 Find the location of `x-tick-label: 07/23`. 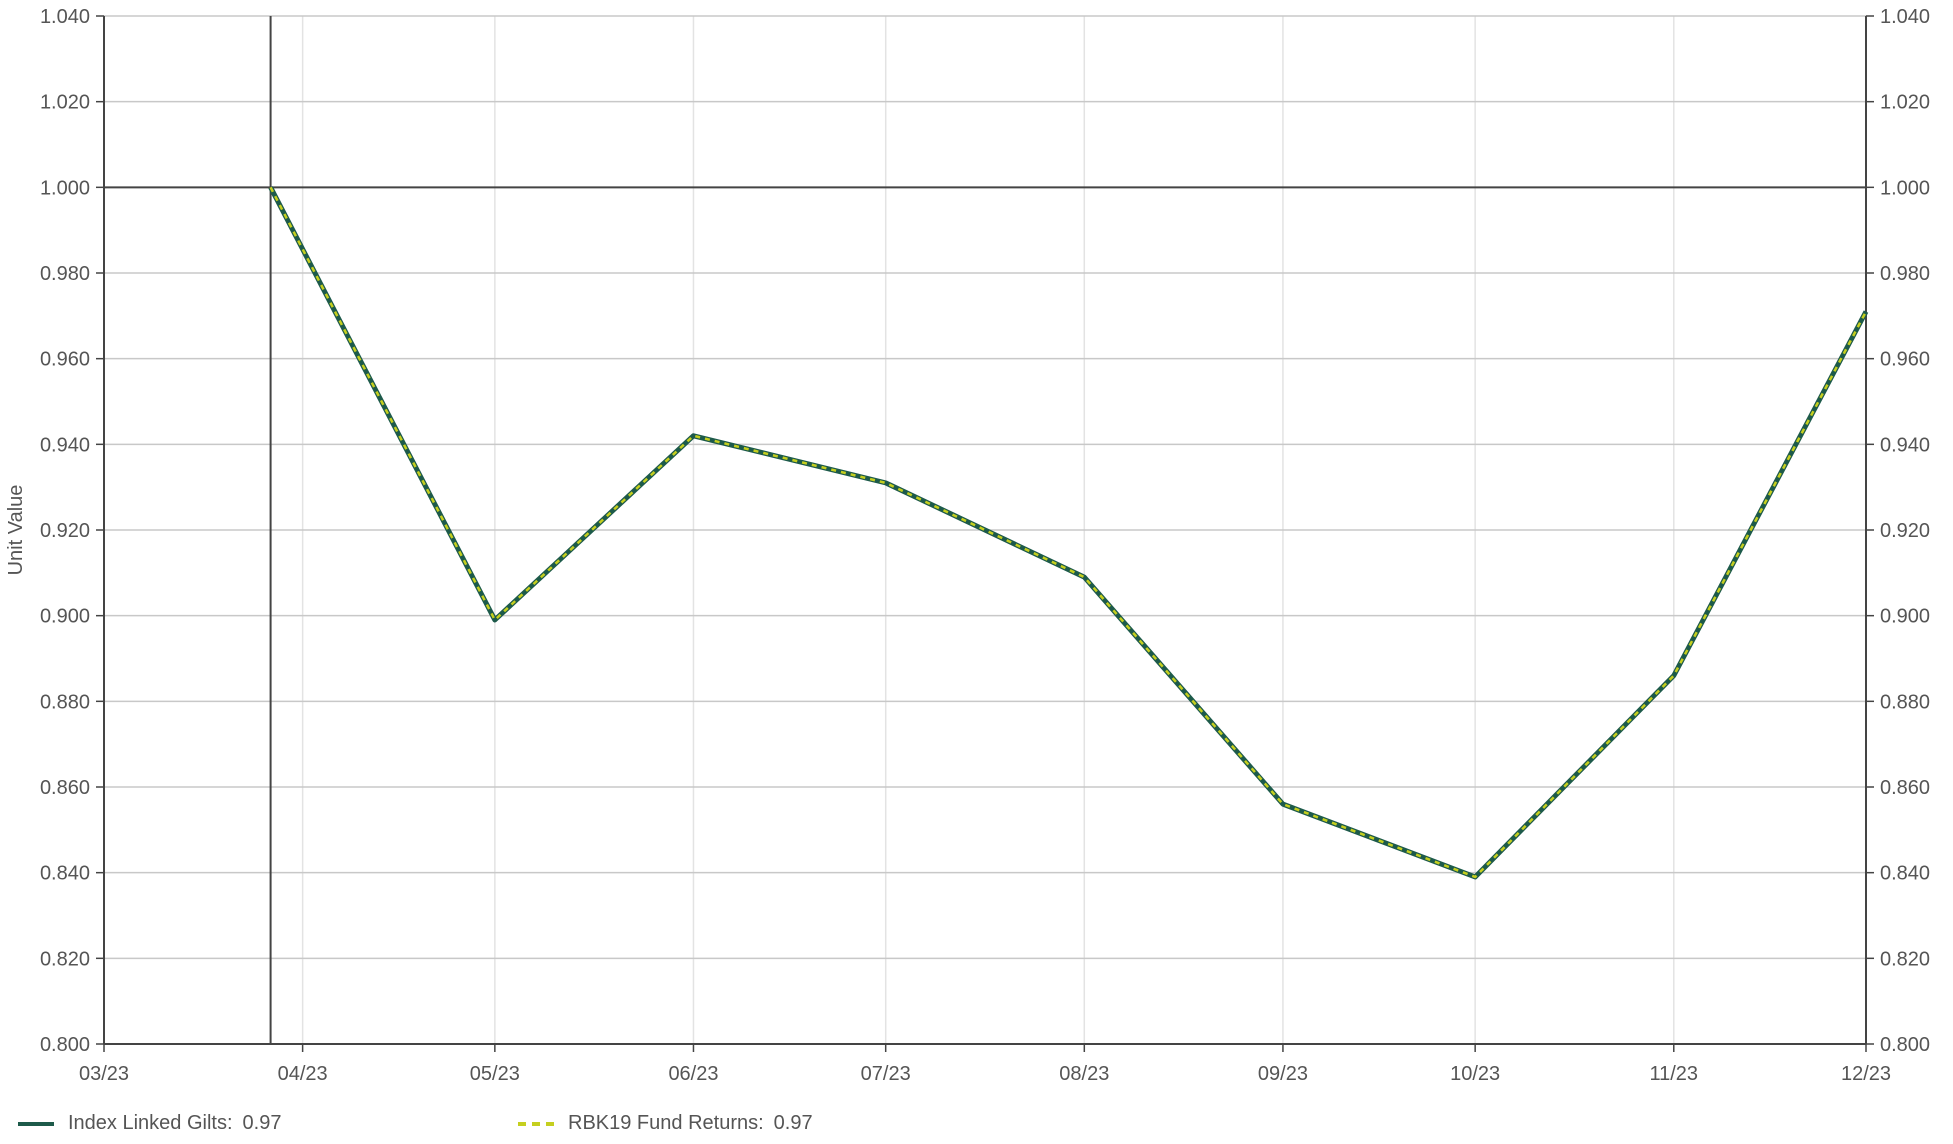

x-tick-label: 07/23 is located at coordinates (886, 1074).